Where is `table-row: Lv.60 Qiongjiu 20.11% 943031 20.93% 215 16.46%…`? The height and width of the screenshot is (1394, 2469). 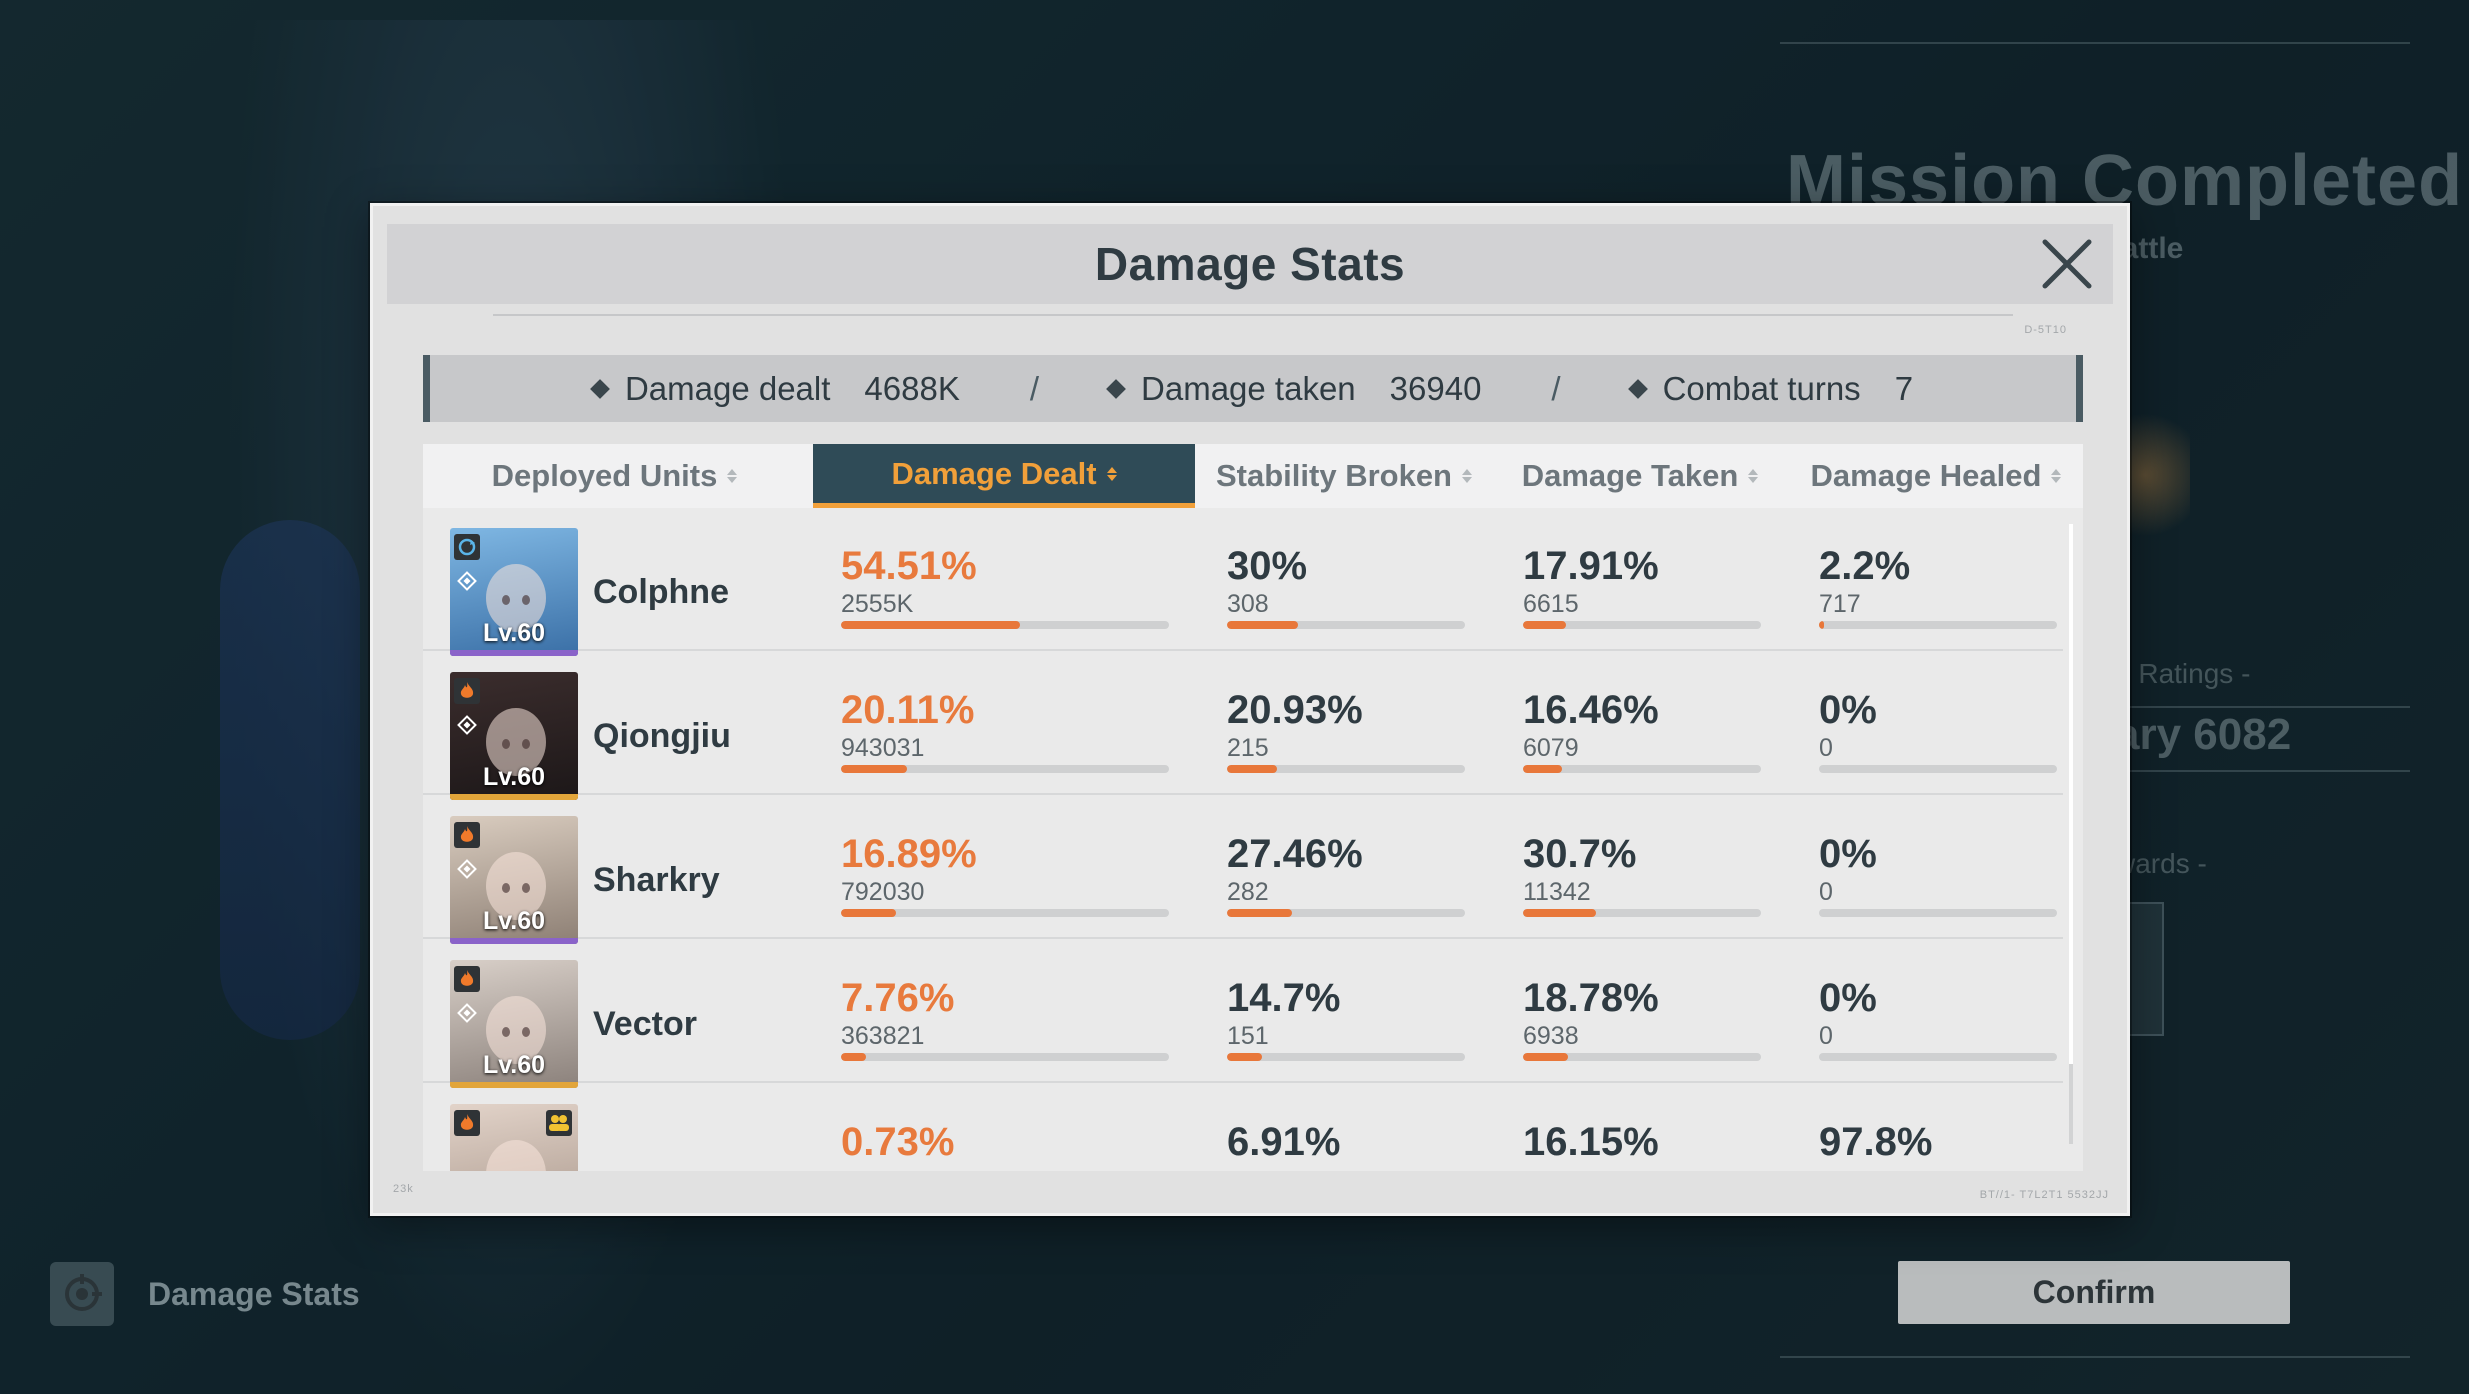 table-row: Lv.60 Qiongjiu 20.11% 943031 20.93% 215 16.46%… is located at coordinates (1243, 726).